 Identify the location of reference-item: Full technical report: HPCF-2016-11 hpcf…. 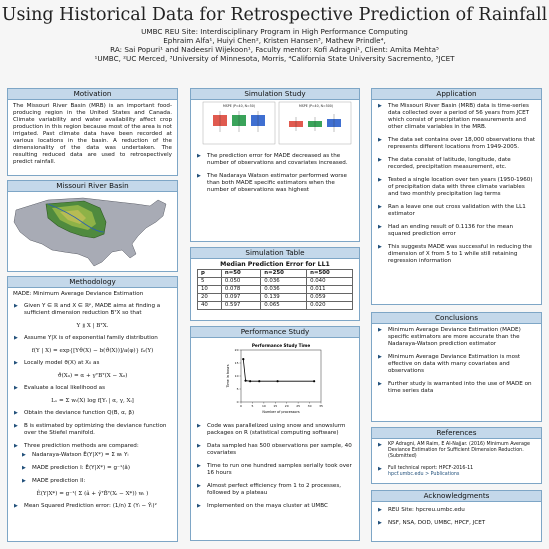
(456, 472).